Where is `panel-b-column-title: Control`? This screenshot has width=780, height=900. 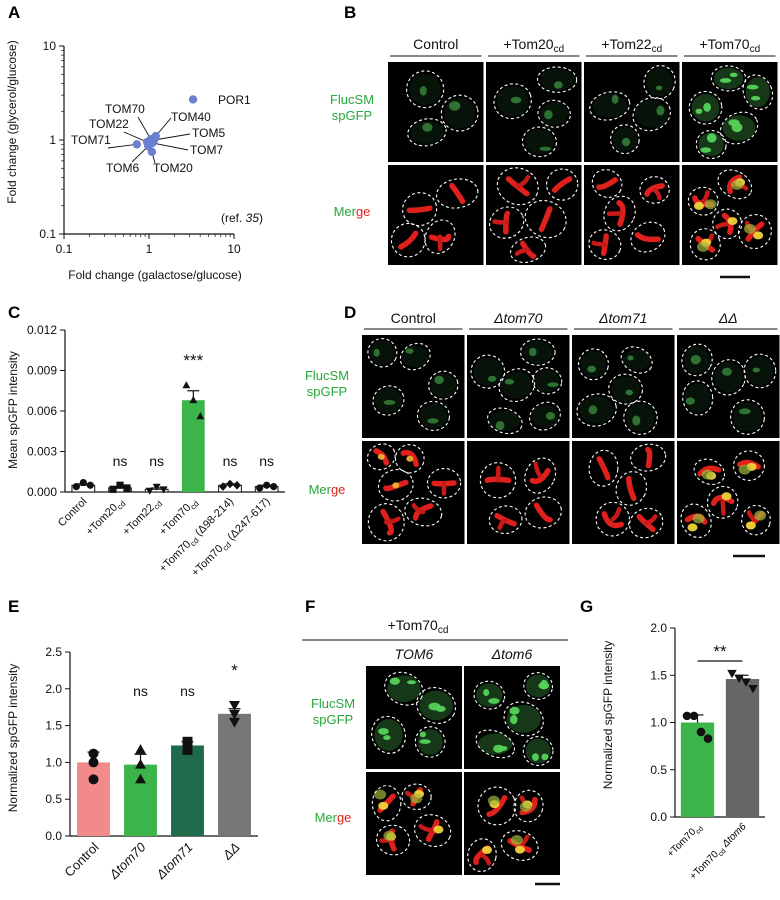
panel-b-column-title: Control is located at coordinates (435, 44).